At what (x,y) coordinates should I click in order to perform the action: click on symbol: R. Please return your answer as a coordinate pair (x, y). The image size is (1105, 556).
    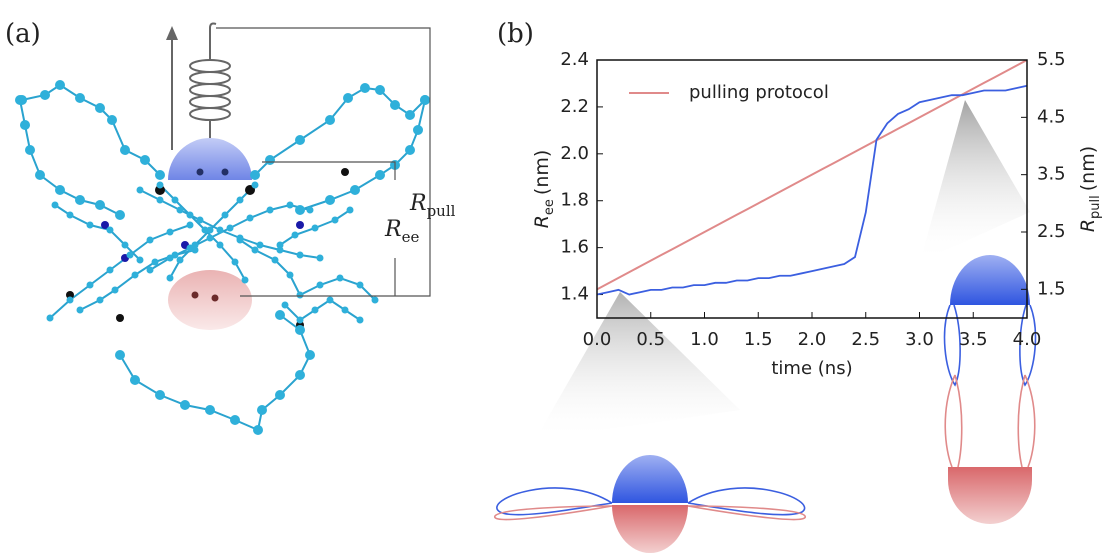
    Looking at the image, I should click on (393, 229).